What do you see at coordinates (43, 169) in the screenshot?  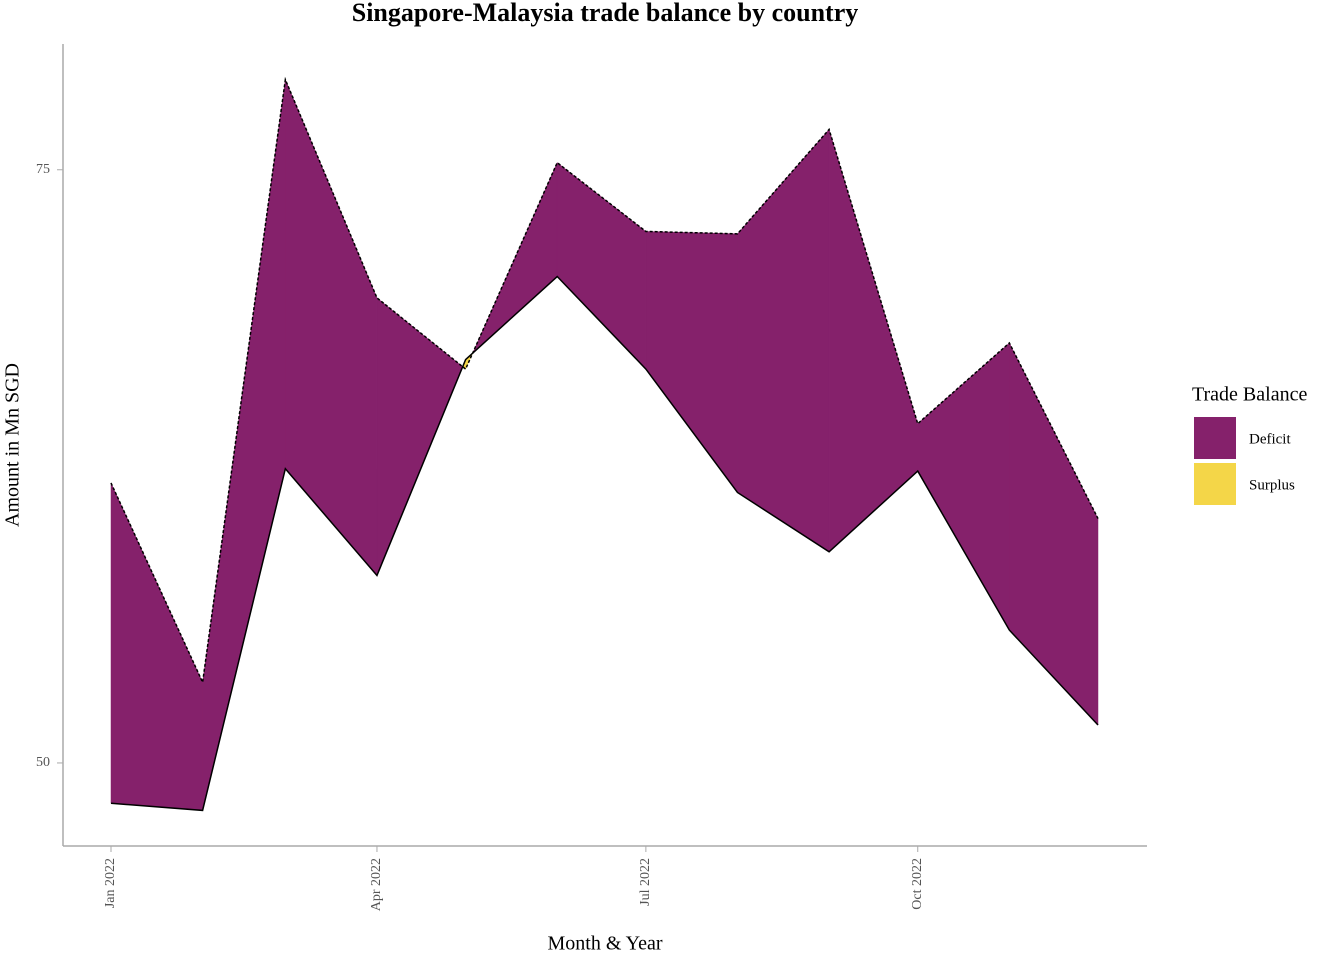 I see `y-tick-label: 75` at bounding box center [43, 169].